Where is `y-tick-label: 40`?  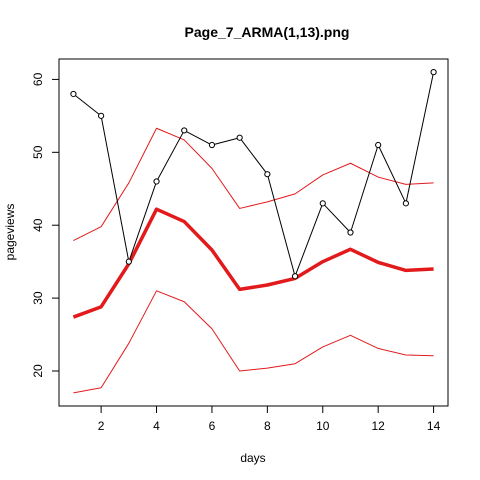
y-tick-label: 40 is located at coordinates (38, 225).